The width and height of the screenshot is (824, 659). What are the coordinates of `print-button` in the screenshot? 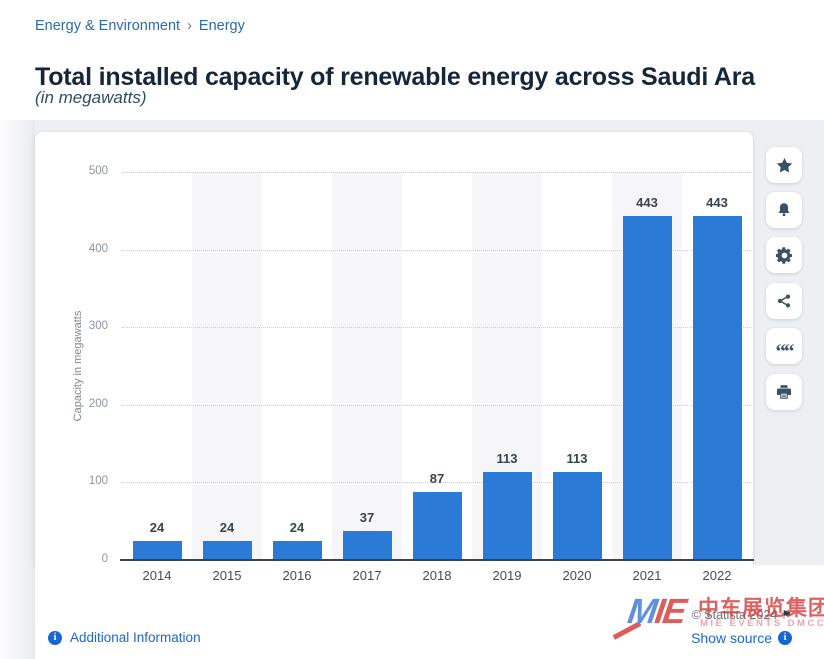 It's located at (784, 392).